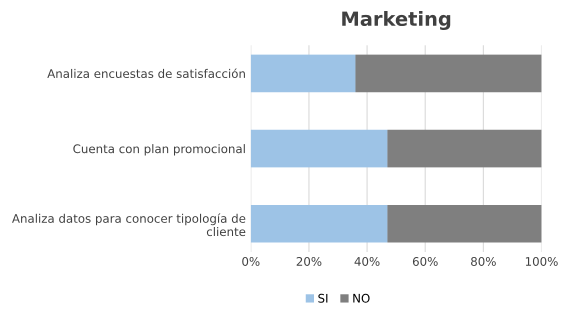 The height and width of the screenshot is (323, 570). Describe the element at coordinates (323, 298) in the screenshot. I see `legend-label: SI` at that location.